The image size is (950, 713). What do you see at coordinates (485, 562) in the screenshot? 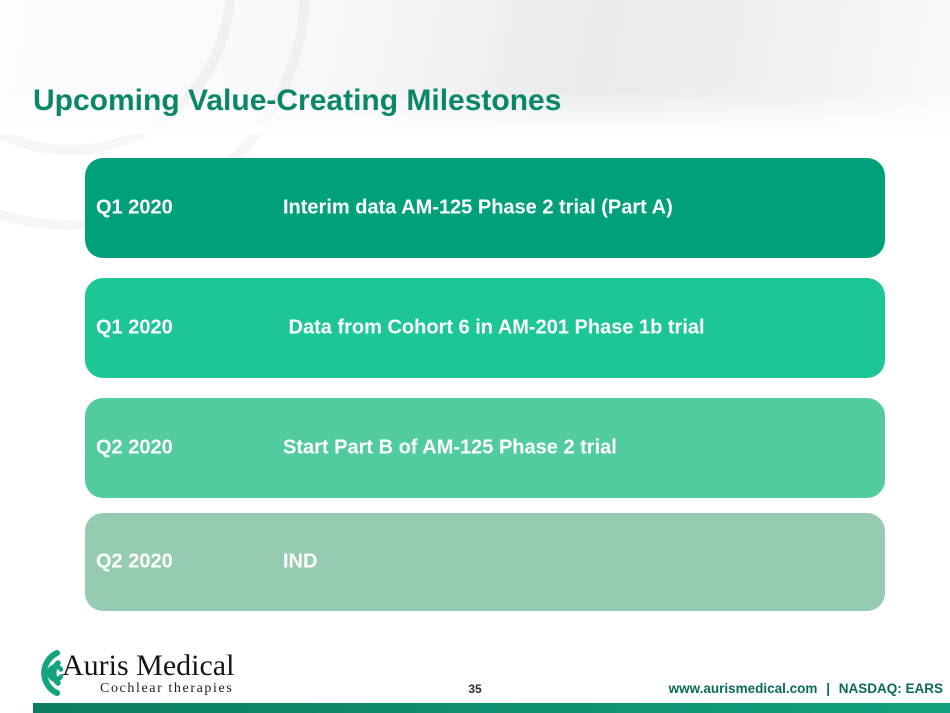
I see `milestone-bar: Q2 2020 IND` at bounding box center [485, 562].